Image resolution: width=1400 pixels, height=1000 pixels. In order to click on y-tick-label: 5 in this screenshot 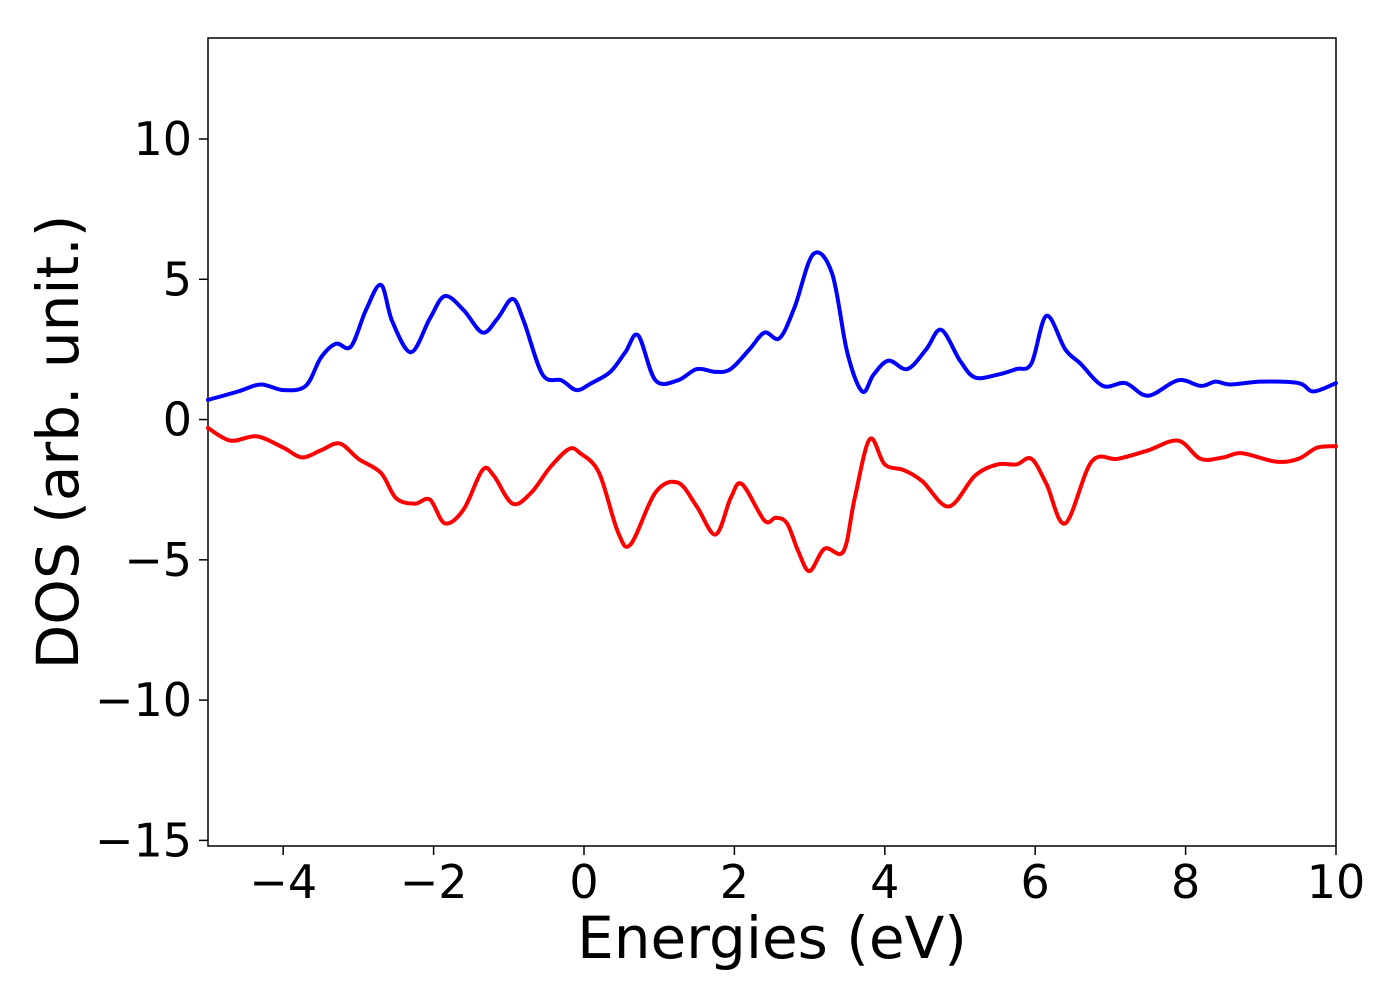, I will do `click(177, 279)`.